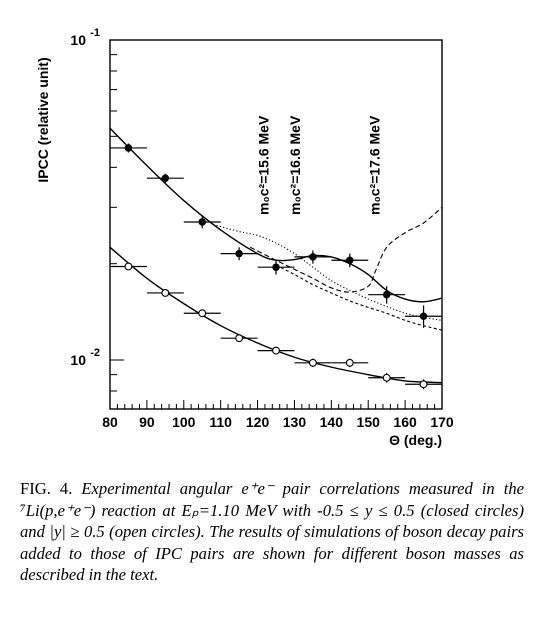 The height and width of the screenshot is (623, 540). Describe the element at coordinates (46, 488) in the screenshot. I see `caption-fig-label: FIG. 4.` at that location.